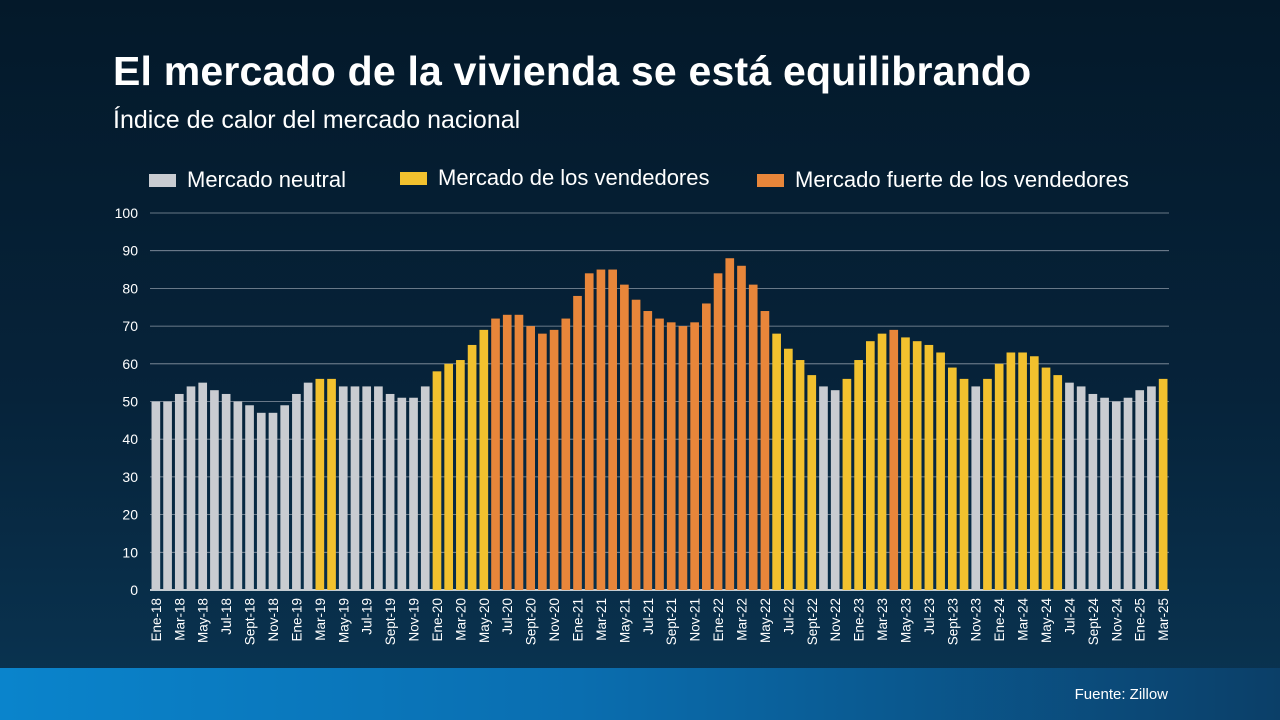 The height and width of the screenshot is (720, 1280). Describe the element at coordinates (343, 620) in the screenshot. I see `x-tick-label: May-19` at that location.